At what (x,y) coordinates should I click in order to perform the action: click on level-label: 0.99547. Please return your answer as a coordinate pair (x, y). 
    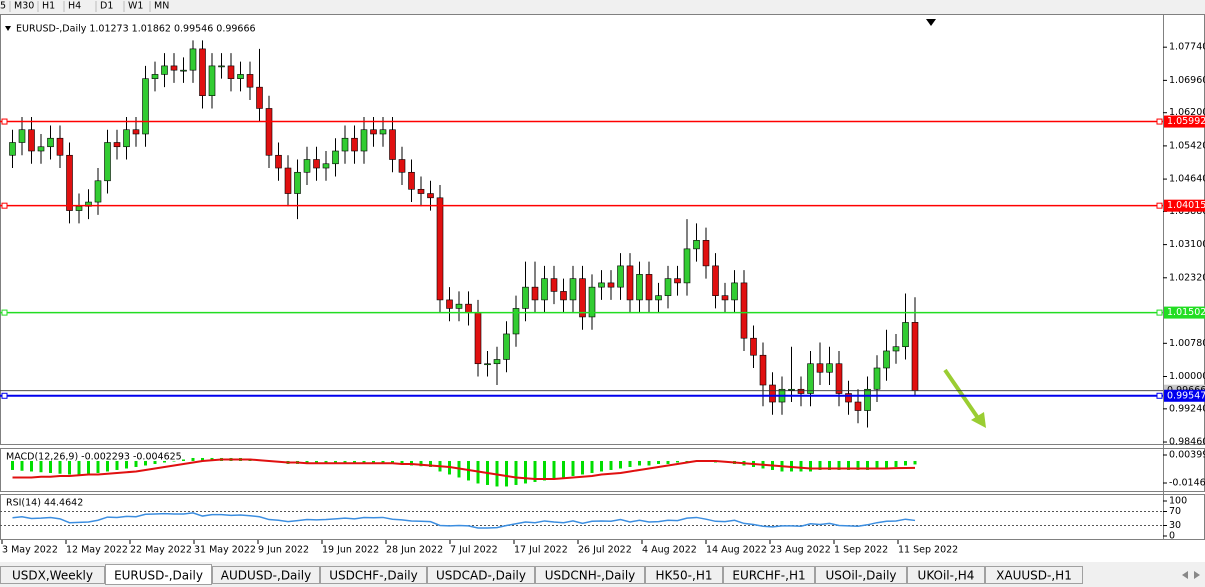
    Looking at the image, I should click on (1186, 395).